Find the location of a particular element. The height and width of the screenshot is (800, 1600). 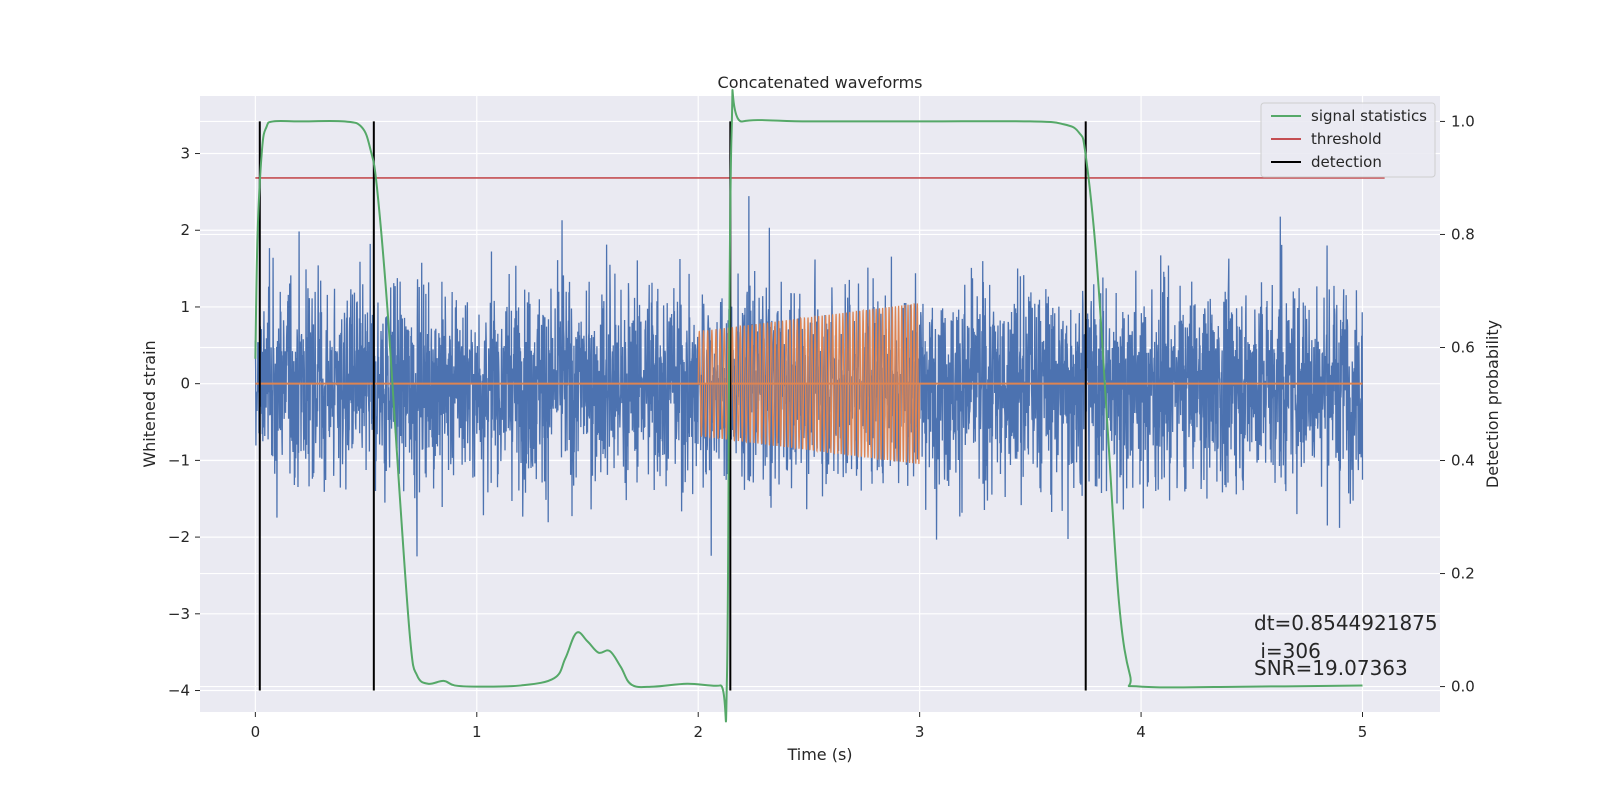

legend-entry-signal-statistics: signal statistics is located at coordinates (1369, 116).